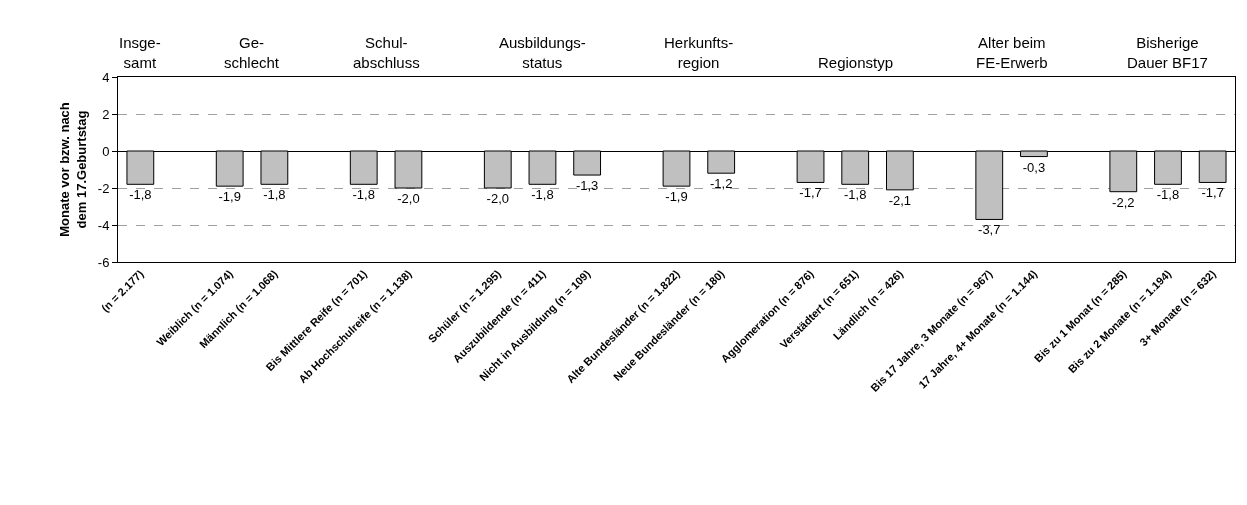  Describe the element at coordinates (721, 184) in the screenshot. I see `data-label: -1,2` at that location.